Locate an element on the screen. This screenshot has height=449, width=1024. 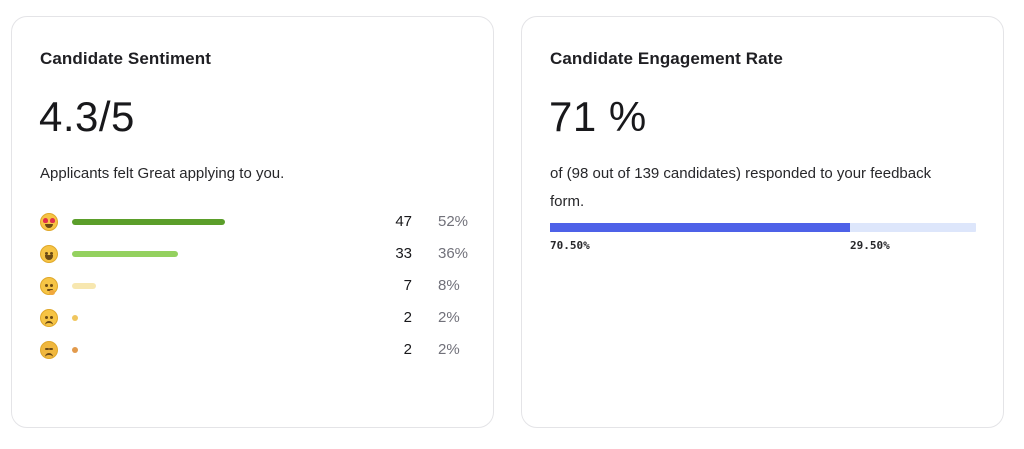
not-responded-percent-label: 29.50% is located at coordinates (870, 245).